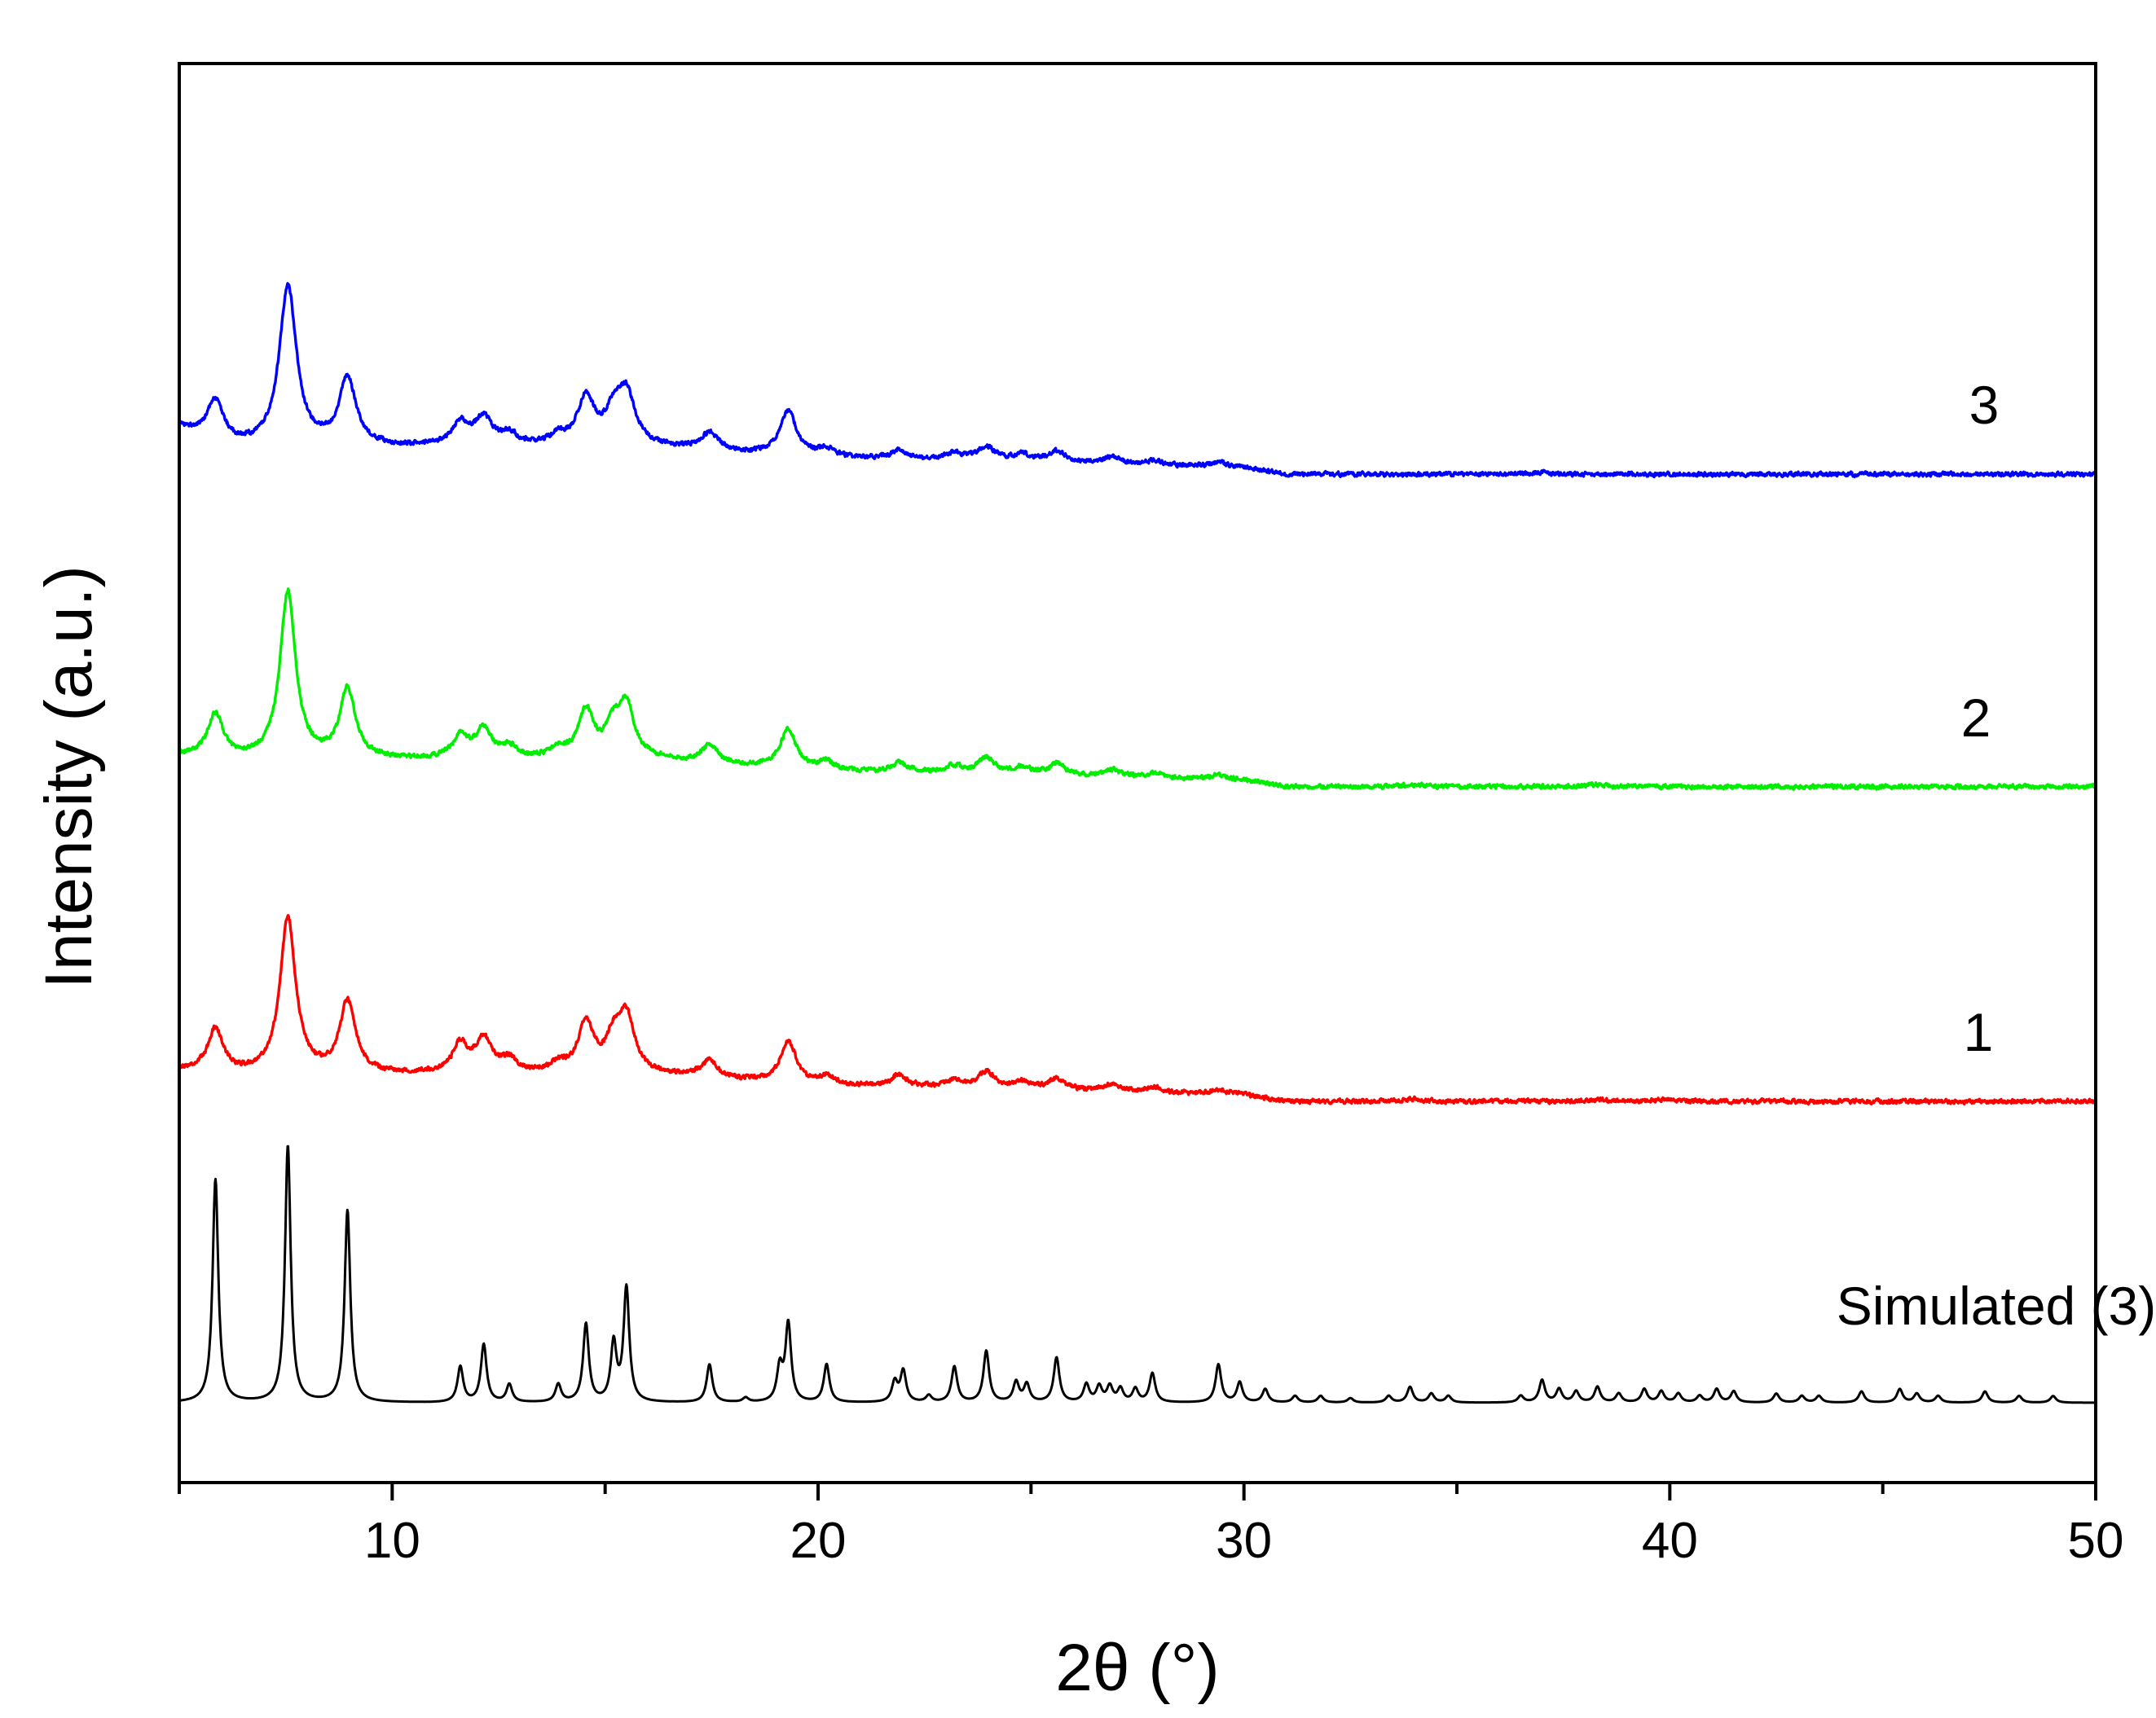  I want to click on x-axis-title: 2θ (°), so click(1137, 1668).